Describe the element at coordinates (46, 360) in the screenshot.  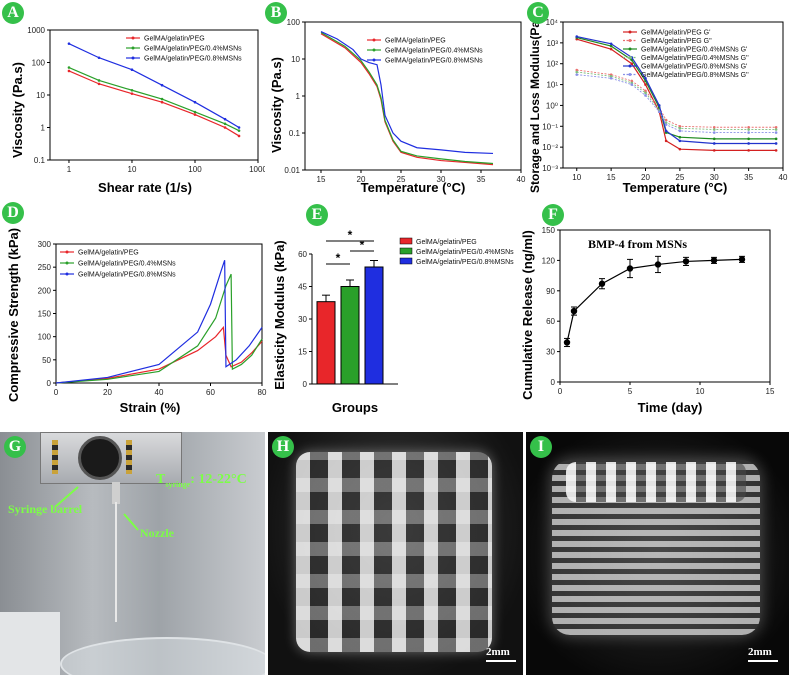
I see `d-ytick-label: 50` at that location.